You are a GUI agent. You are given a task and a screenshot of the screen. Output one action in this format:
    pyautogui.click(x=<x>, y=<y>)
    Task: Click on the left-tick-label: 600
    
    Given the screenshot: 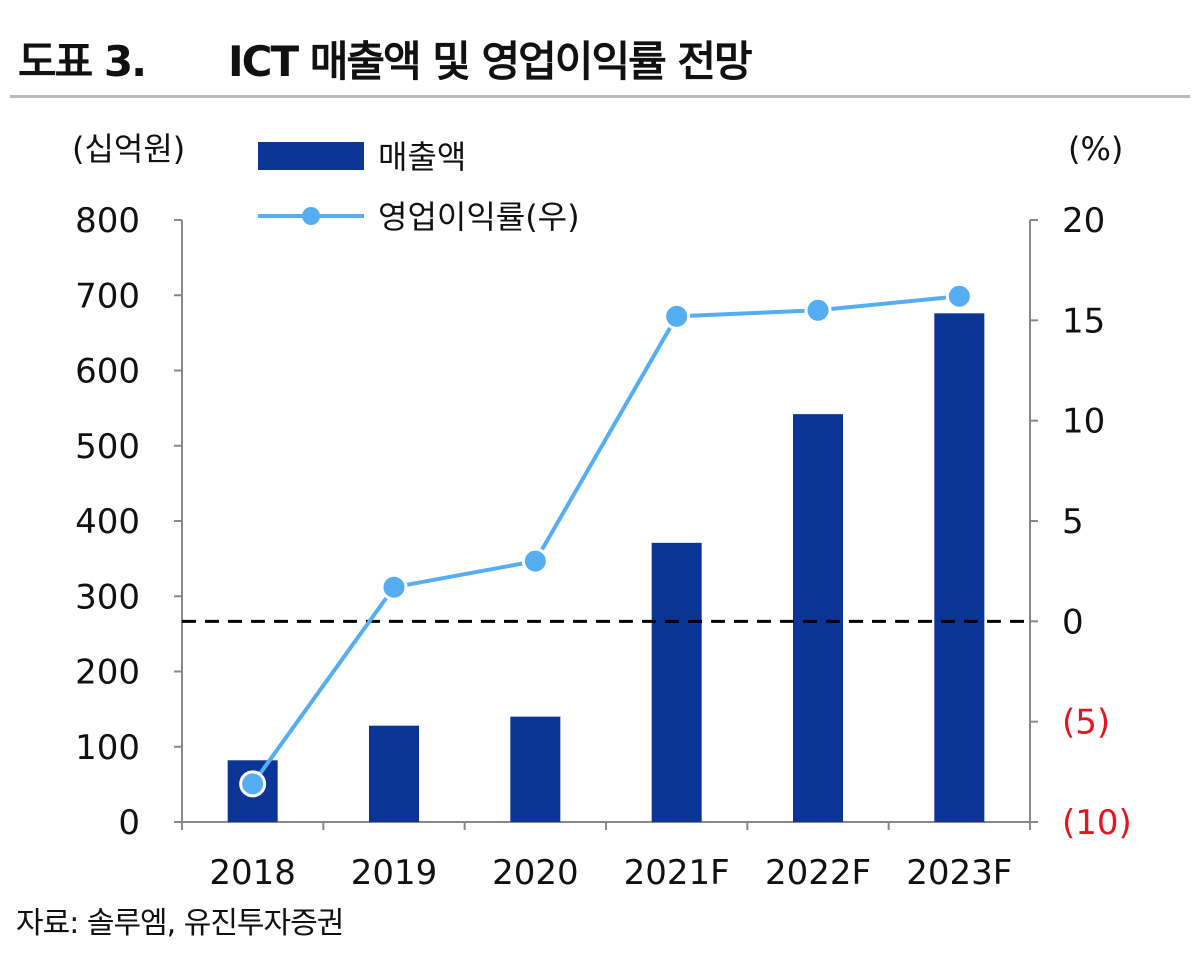 What is the action you would take?
    pyautogui.click(x=107, y=372)
    